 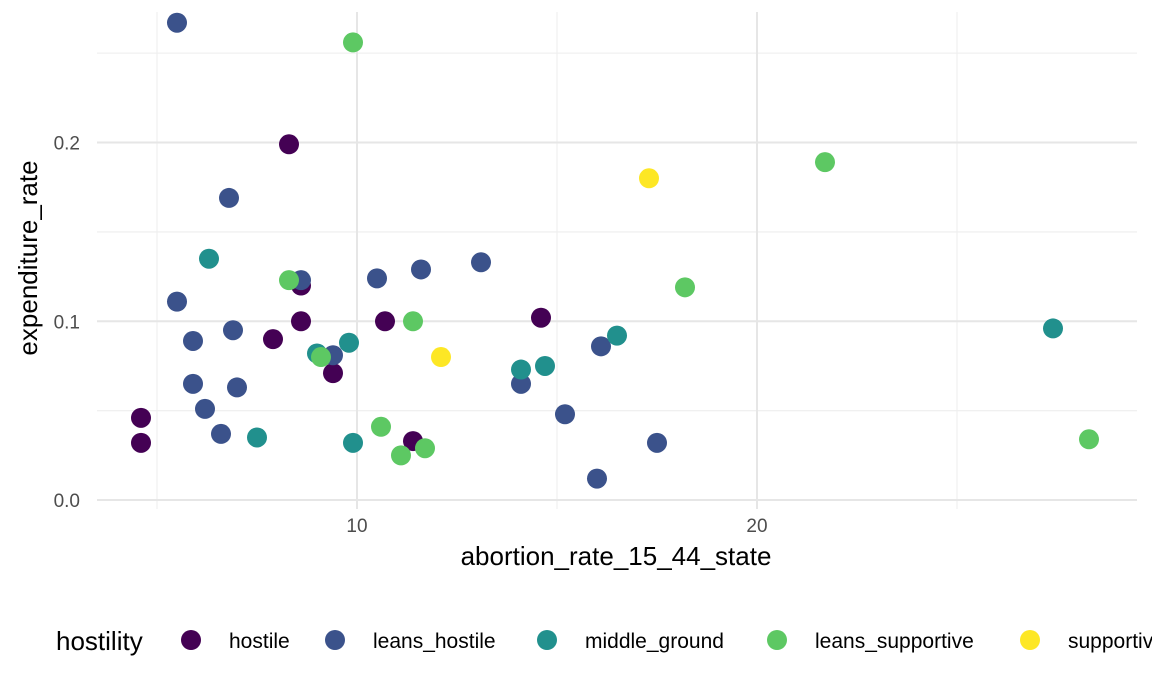 What do you see at coordinates (556, 526) in the screenshot?
I see `x-tick-labels: 10 20` at bounding box center [556, 526].